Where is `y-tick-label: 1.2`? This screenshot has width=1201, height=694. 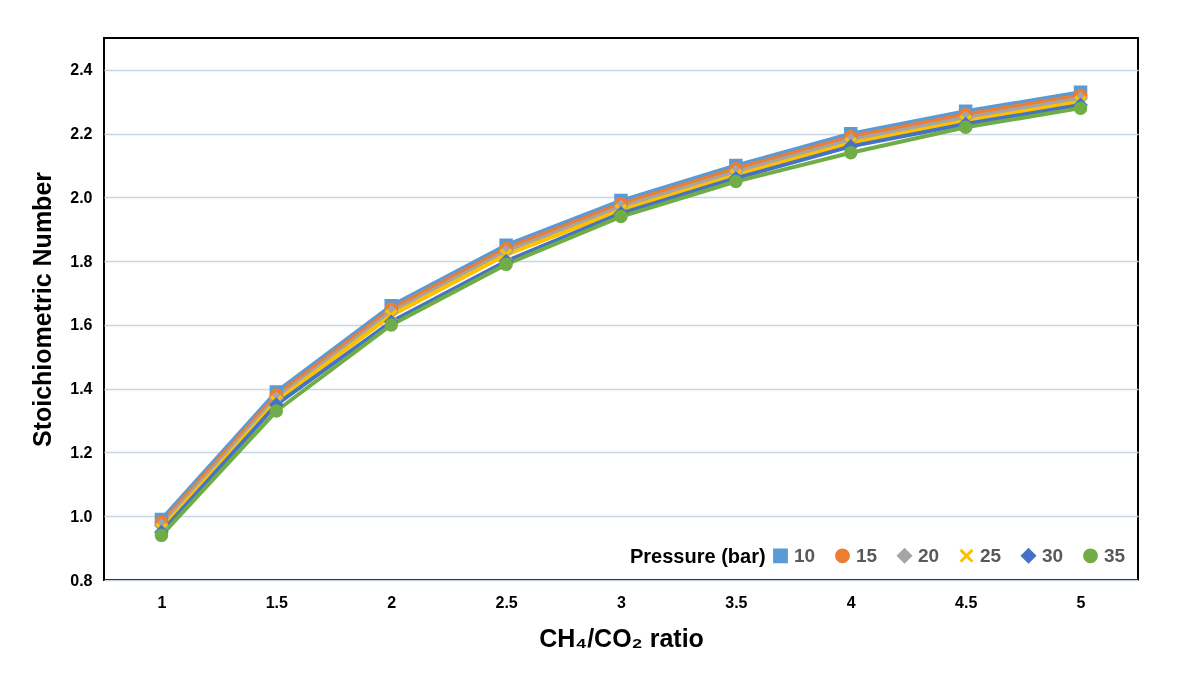 y-tick-label: 1.2 is located at coordinates (81, 452).